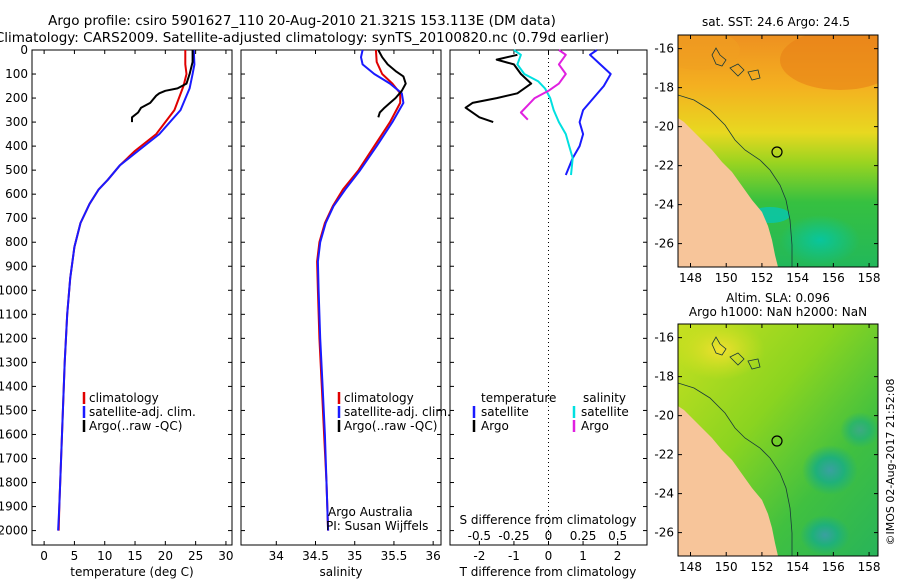 This screenshot has height=580, width=900. What do you see at coordinates (394, 556) in the screenshot?
I see `x-tick-label: 35.5` at bounding box center [394, 556].